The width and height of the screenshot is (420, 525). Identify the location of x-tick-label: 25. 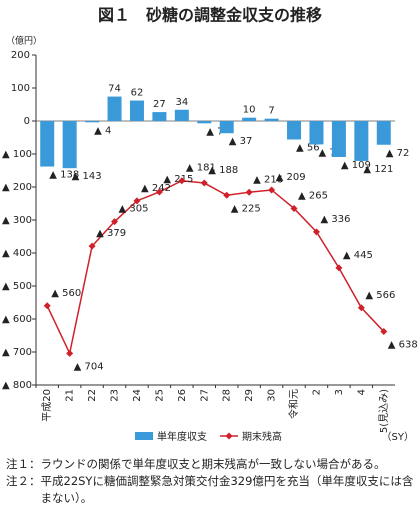
(159, 395).